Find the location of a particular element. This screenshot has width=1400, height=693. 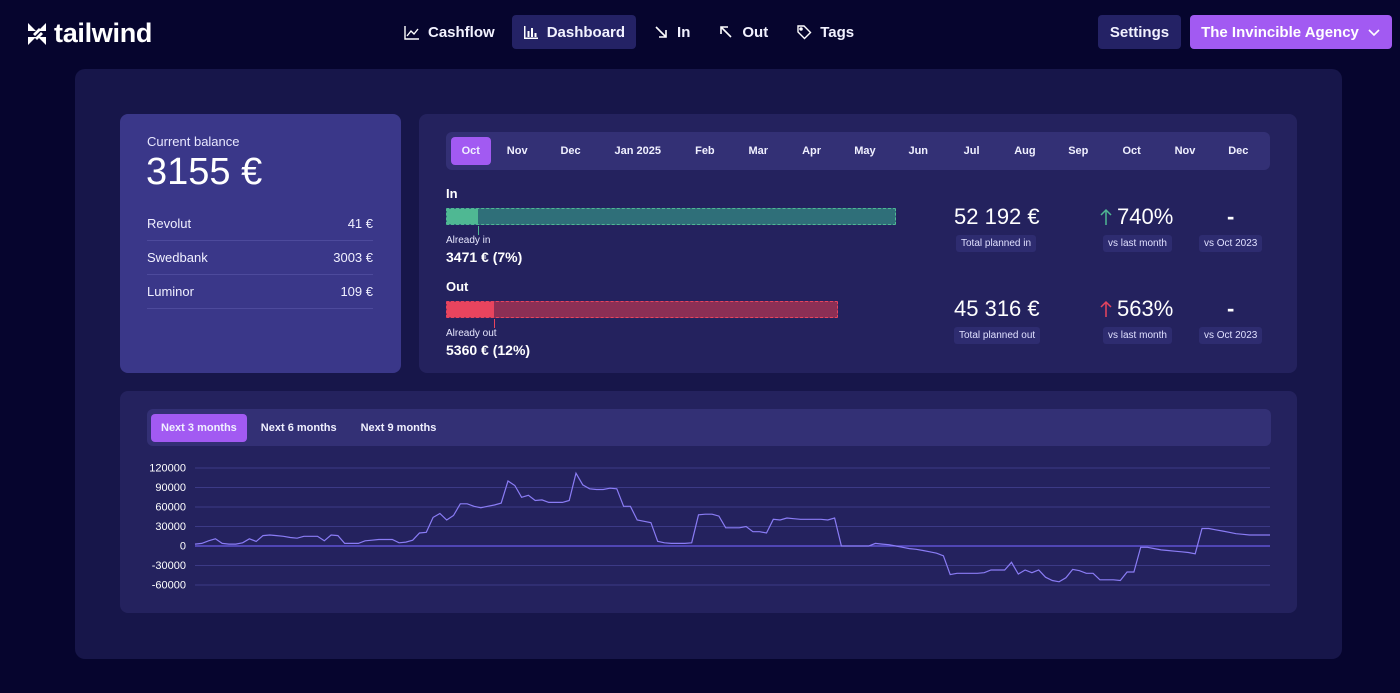

in-change: 740% is located at coordinates (1136, 217).